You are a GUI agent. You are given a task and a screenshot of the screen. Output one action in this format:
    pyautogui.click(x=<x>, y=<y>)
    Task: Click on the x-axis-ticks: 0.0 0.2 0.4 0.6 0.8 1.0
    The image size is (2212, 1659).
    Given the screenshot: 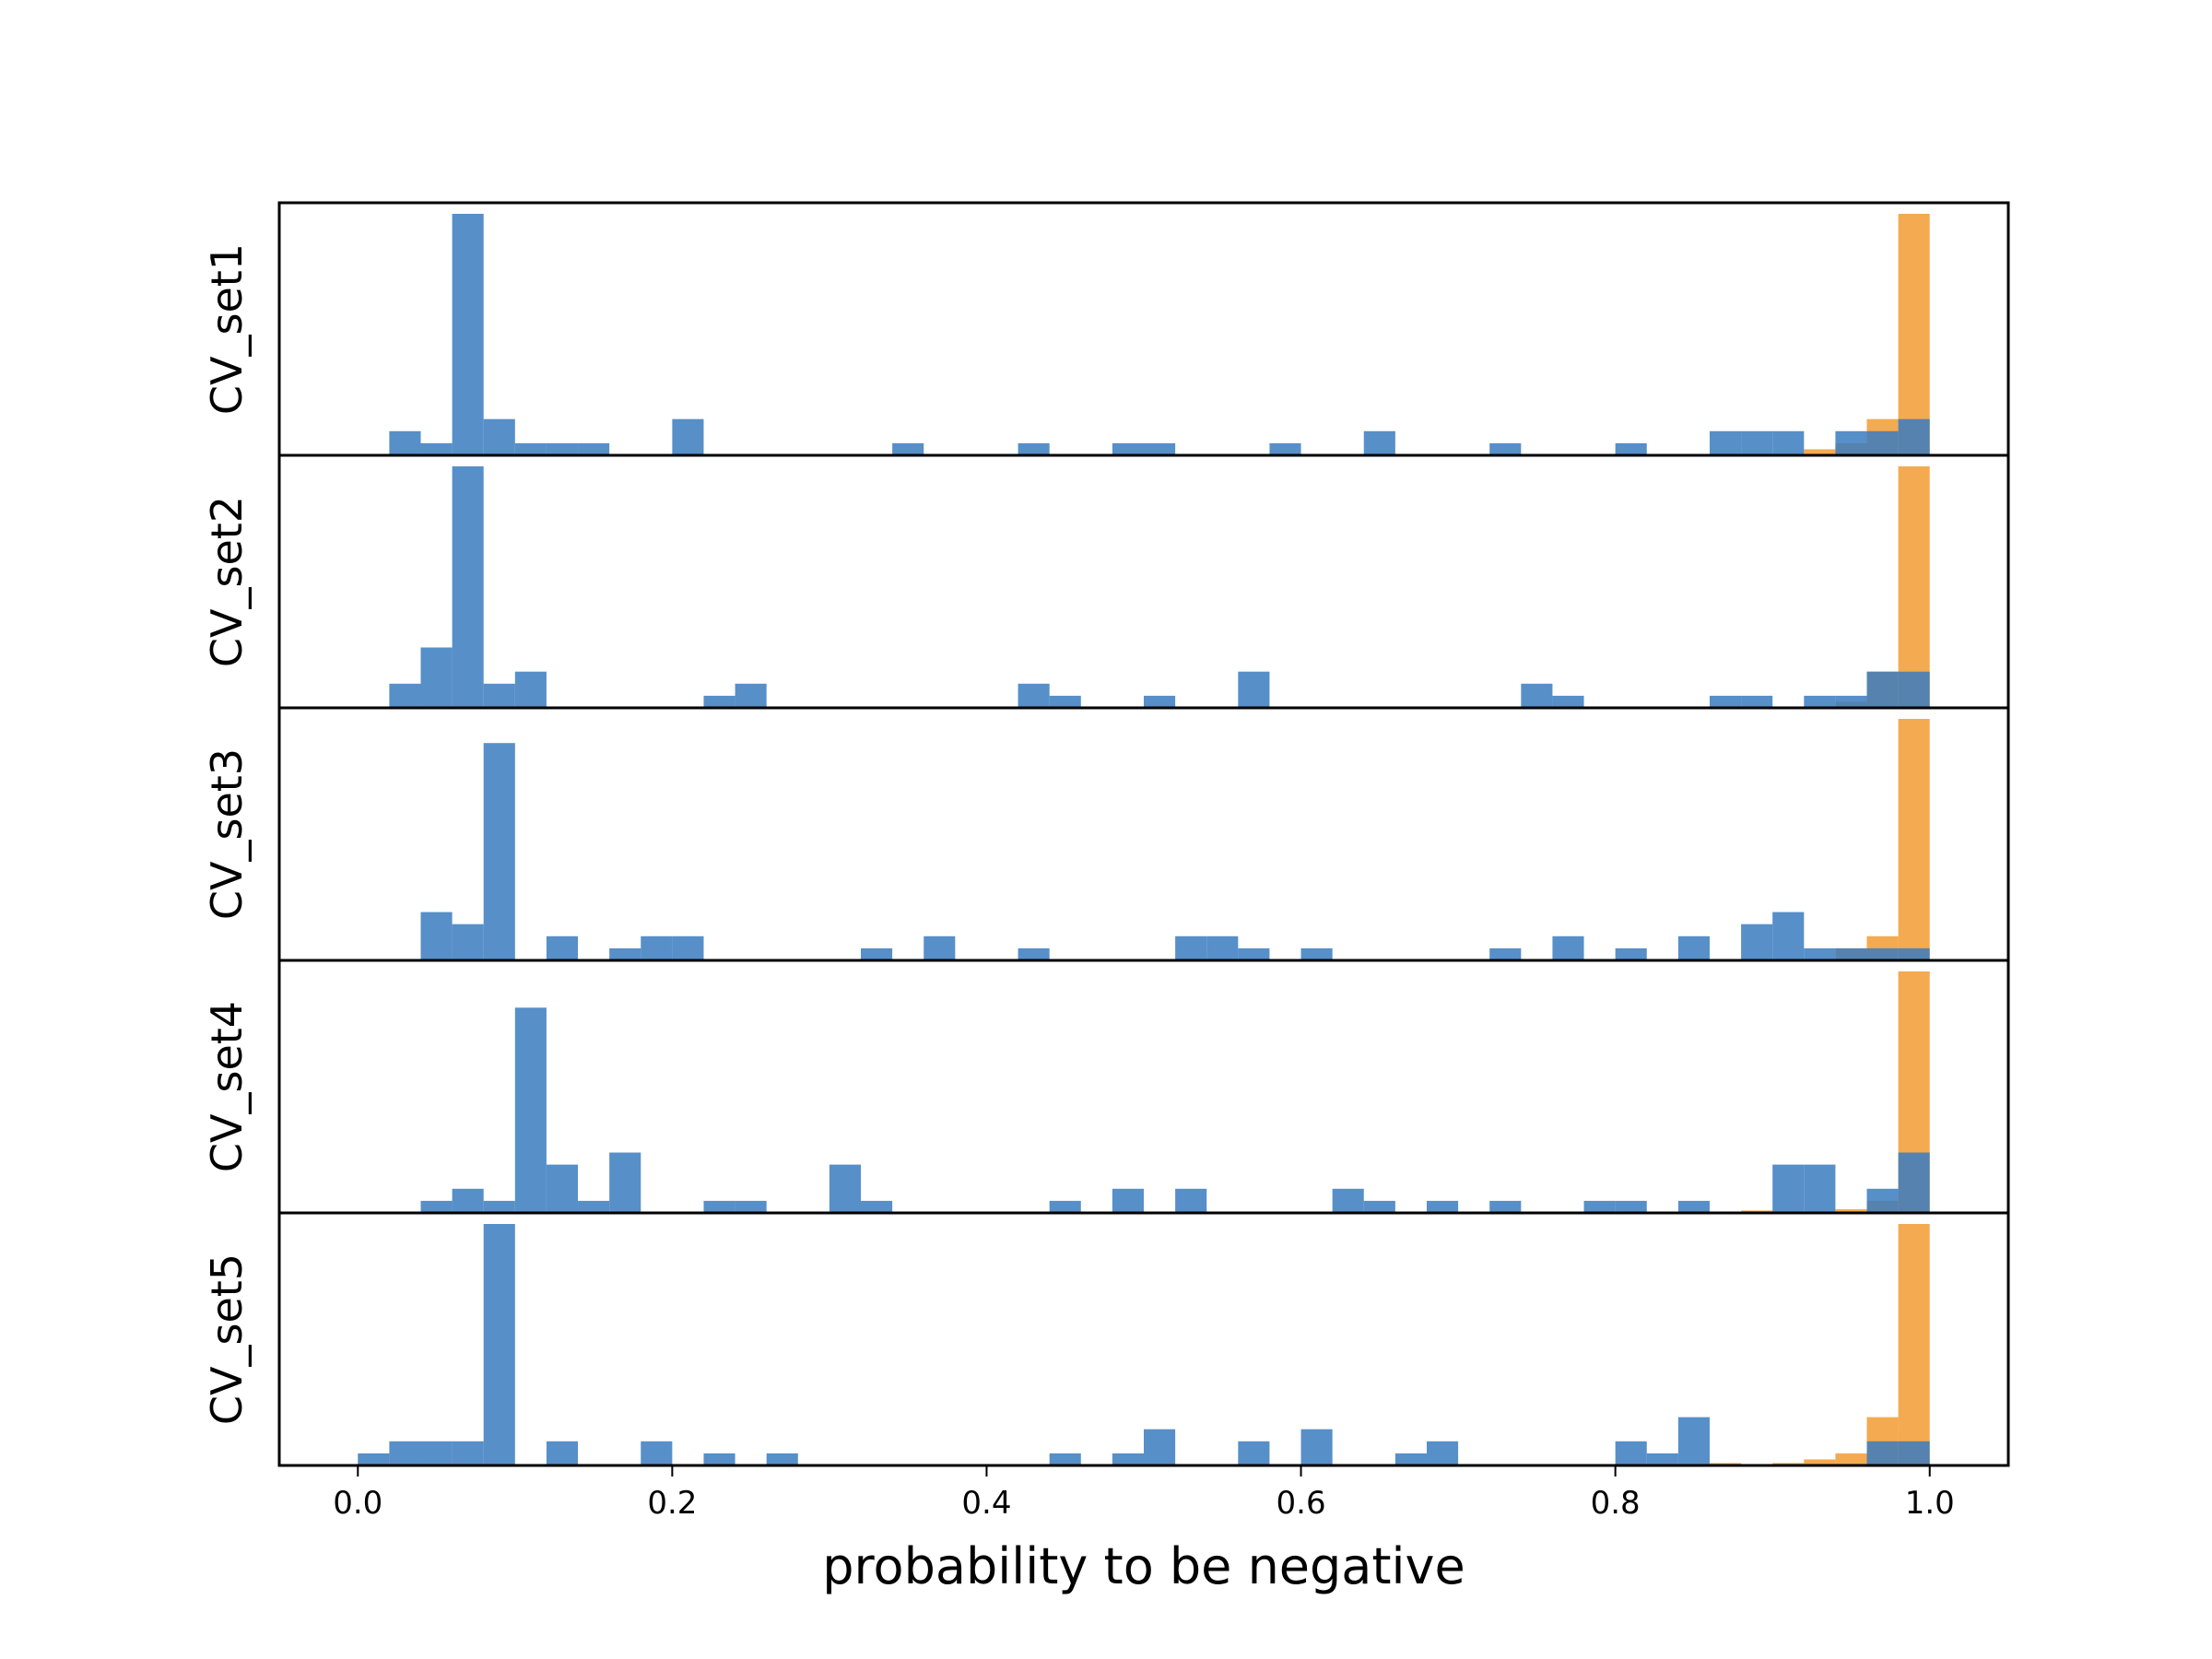 What is the action you would take?
    pyautogui.click(x=1144, y=1493)
    